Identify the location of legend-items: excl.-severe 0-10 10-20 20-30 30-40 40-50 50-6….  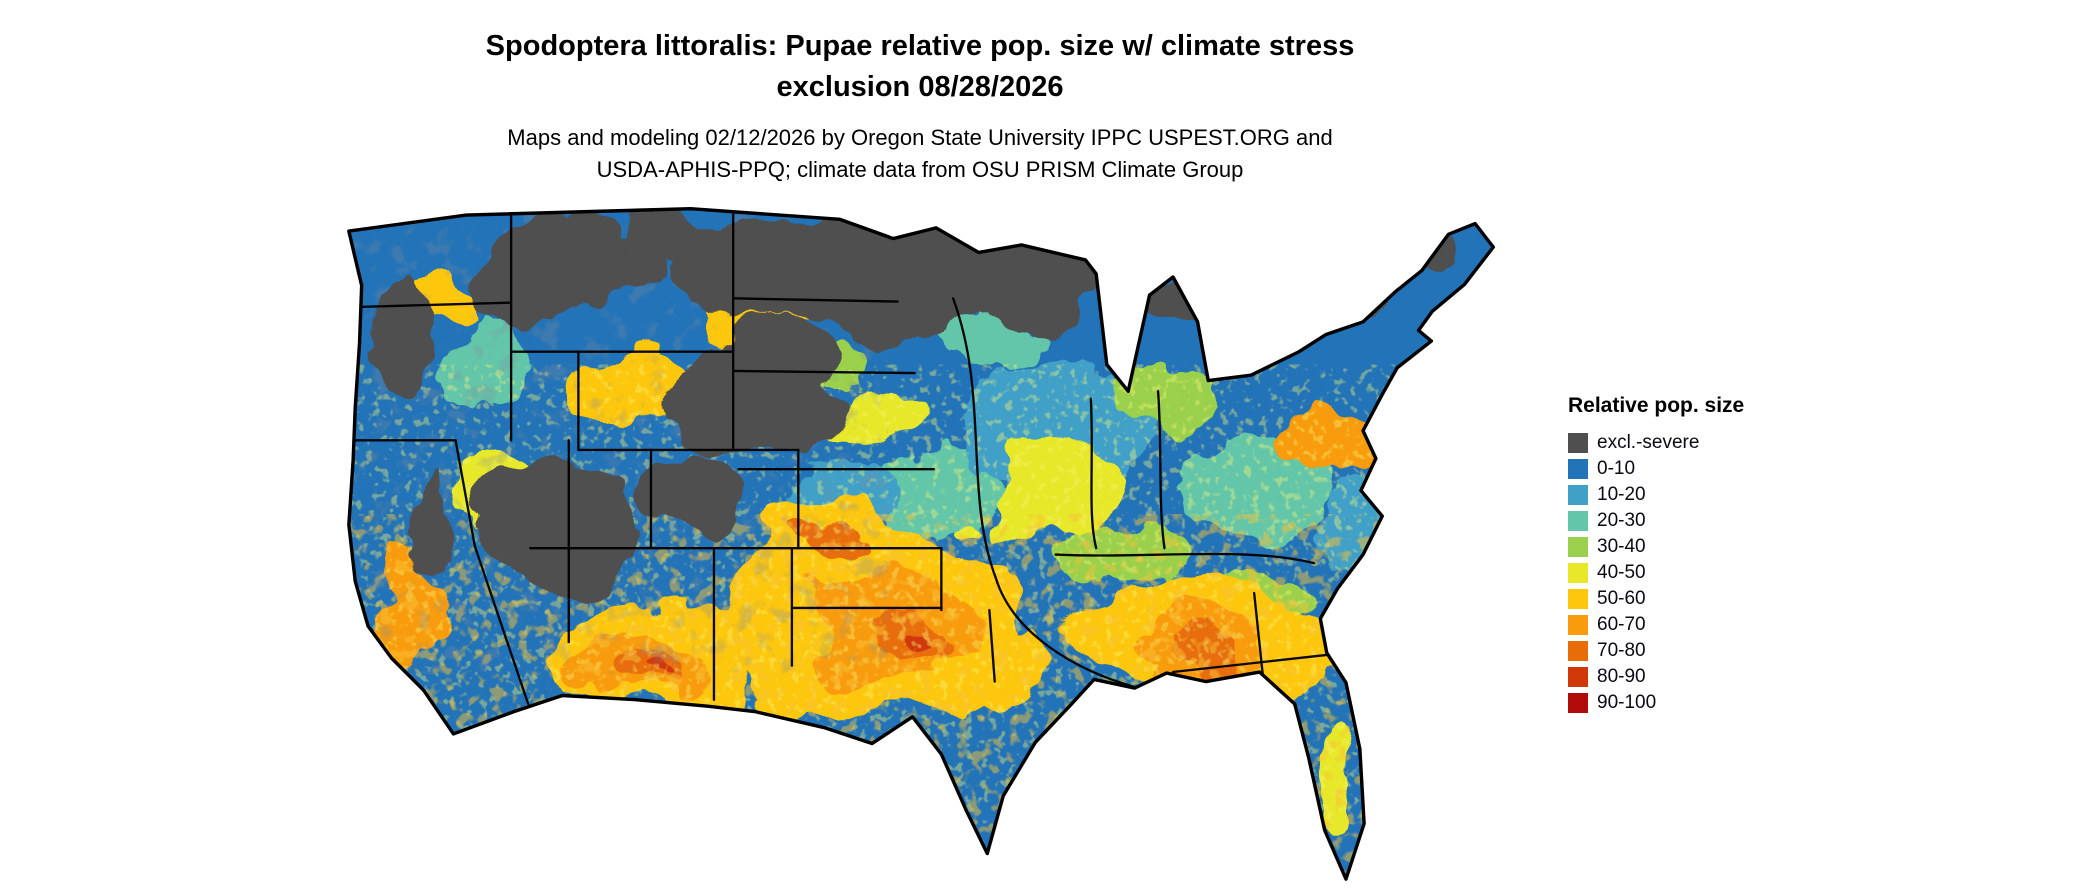
(1698, 573).